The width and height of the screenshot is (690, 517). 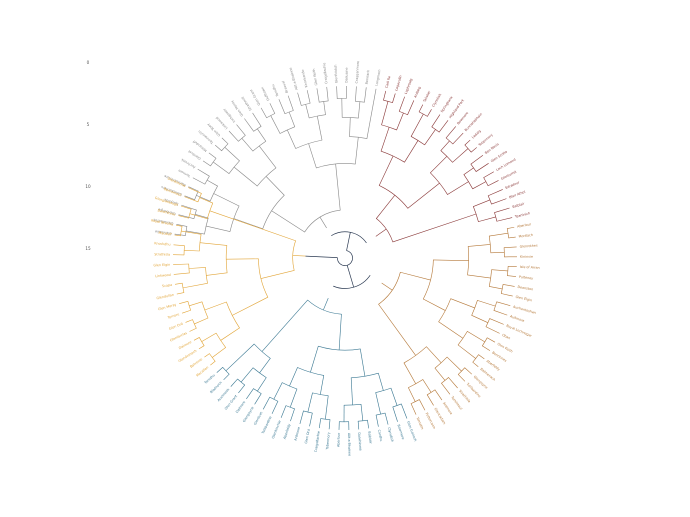 I want to click on leaf-label: Dalmore, so click(x=185, y=345).